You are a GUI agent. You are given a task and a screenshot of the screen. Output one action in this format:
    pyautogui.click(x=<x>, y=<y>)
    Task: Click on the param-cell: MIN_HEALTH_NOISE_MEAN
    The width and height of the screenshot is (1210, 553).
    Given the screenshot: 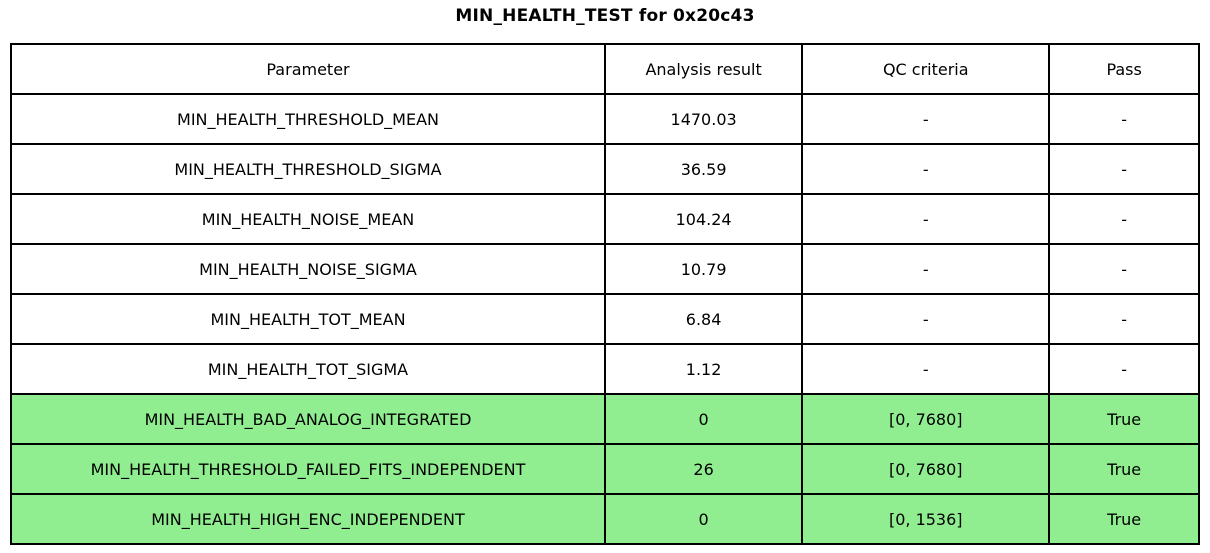 What is the action you would take?
    pyautogui.click(x=308, y=219)
    